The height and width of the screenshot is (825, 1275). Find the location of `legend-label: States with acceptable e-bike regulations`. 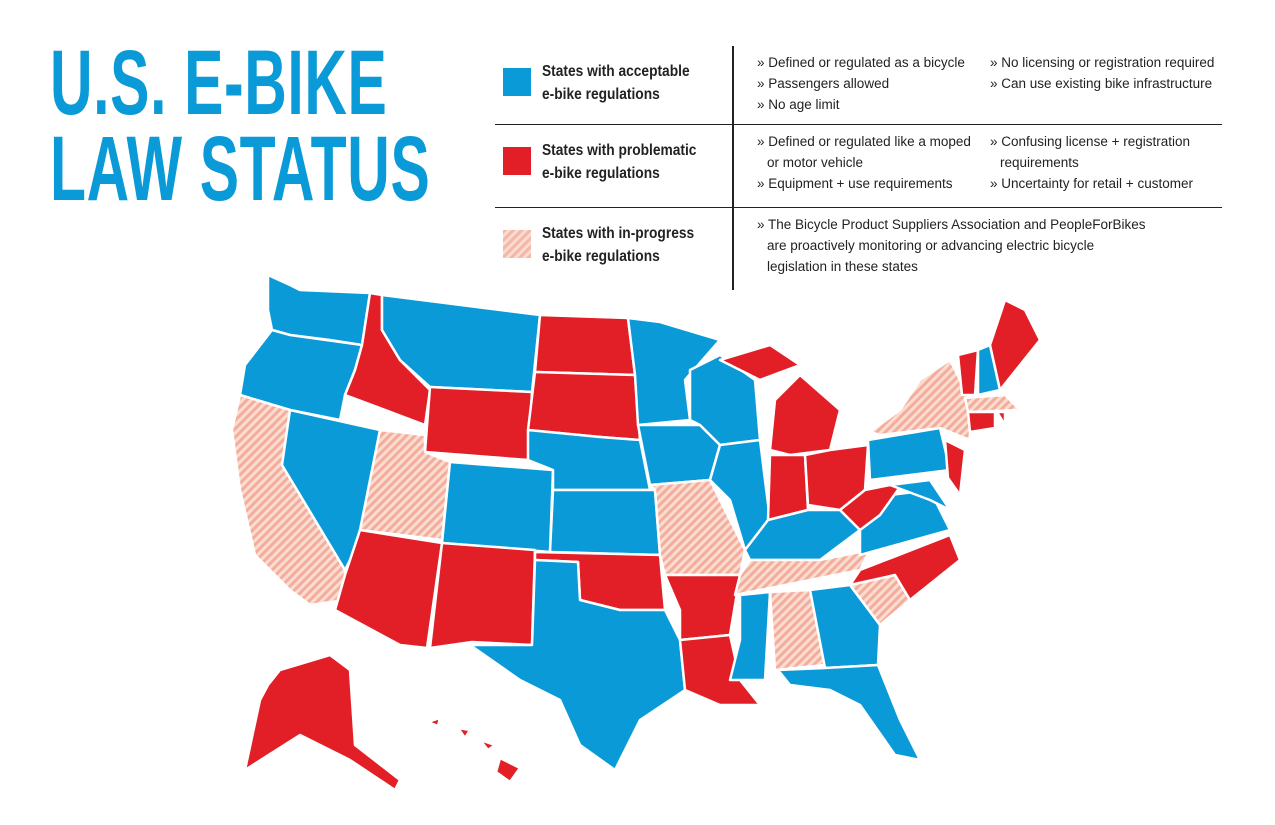

legend-label: States with acceptable e-bike regulations is located at coordinates (616, 83).